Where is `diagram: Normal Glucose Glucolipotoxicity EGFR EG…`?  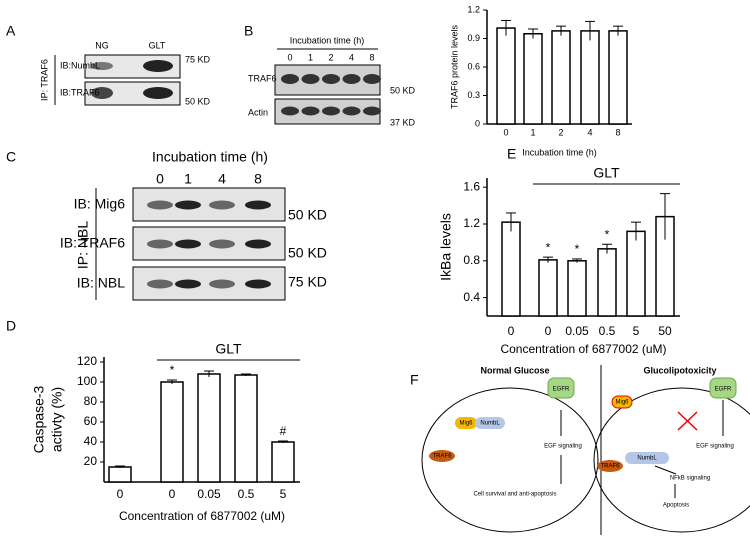
diagram: Normal Glucose Glucolipotoxicity EGFR EG… is located at coordinates (585, 450).